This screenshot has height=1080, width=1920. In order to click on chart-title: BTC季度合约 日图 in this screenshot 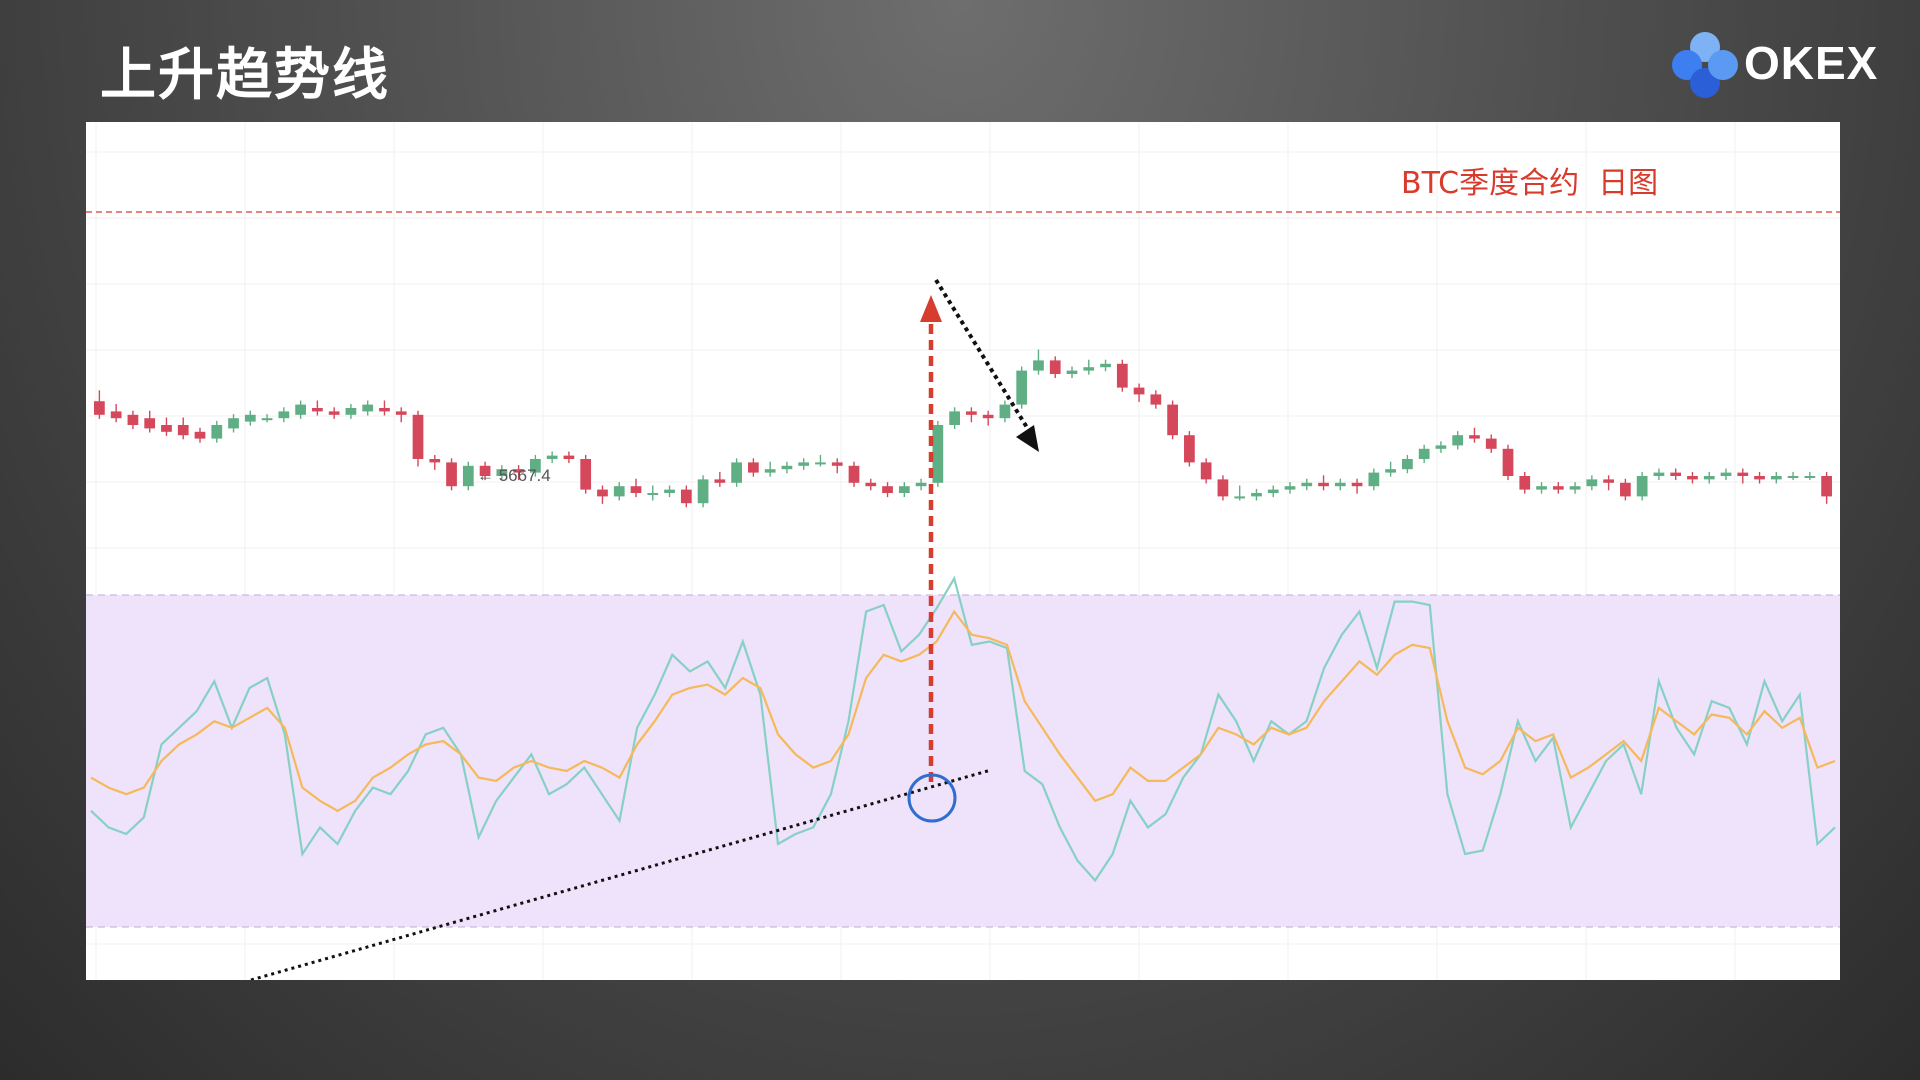, I will do `click(1530, 183)`.